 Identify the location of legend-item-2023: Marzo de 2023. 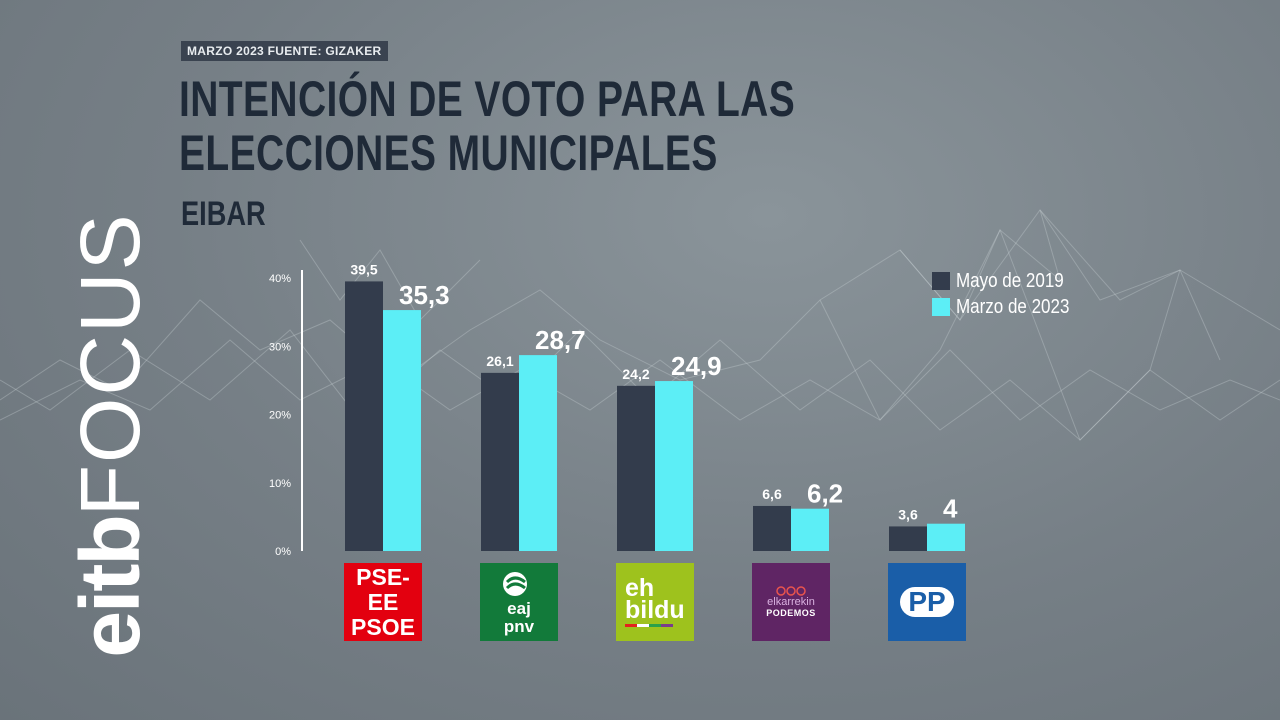
(1010, 307).